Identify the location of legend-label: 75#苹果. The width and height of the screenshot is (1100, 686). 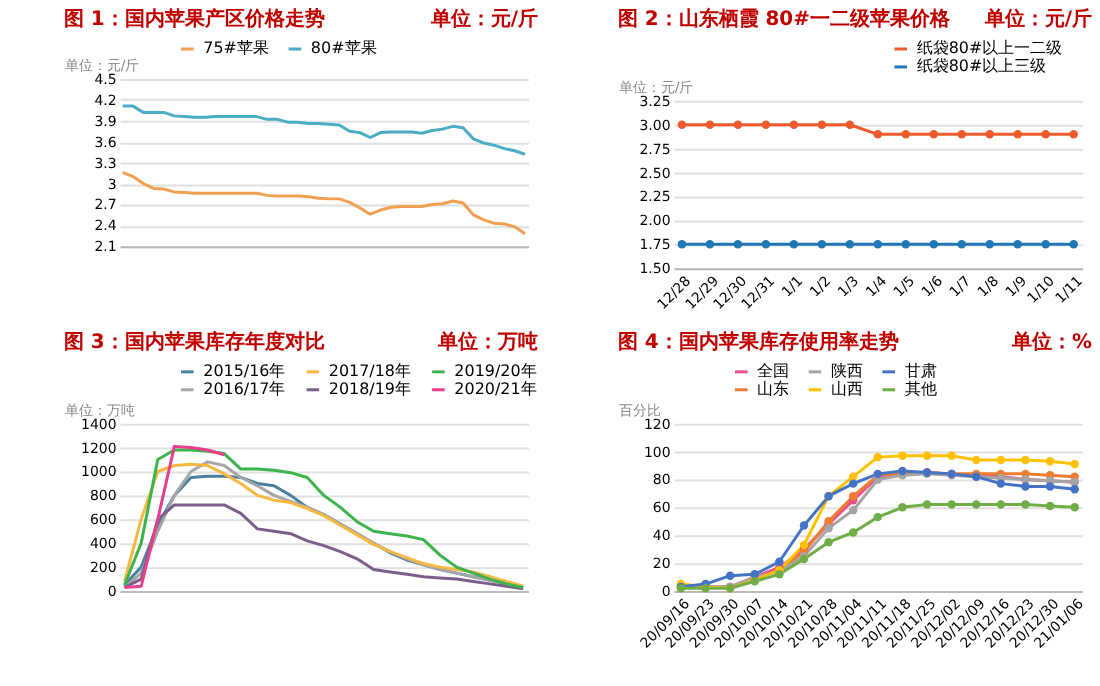
(236, 48).